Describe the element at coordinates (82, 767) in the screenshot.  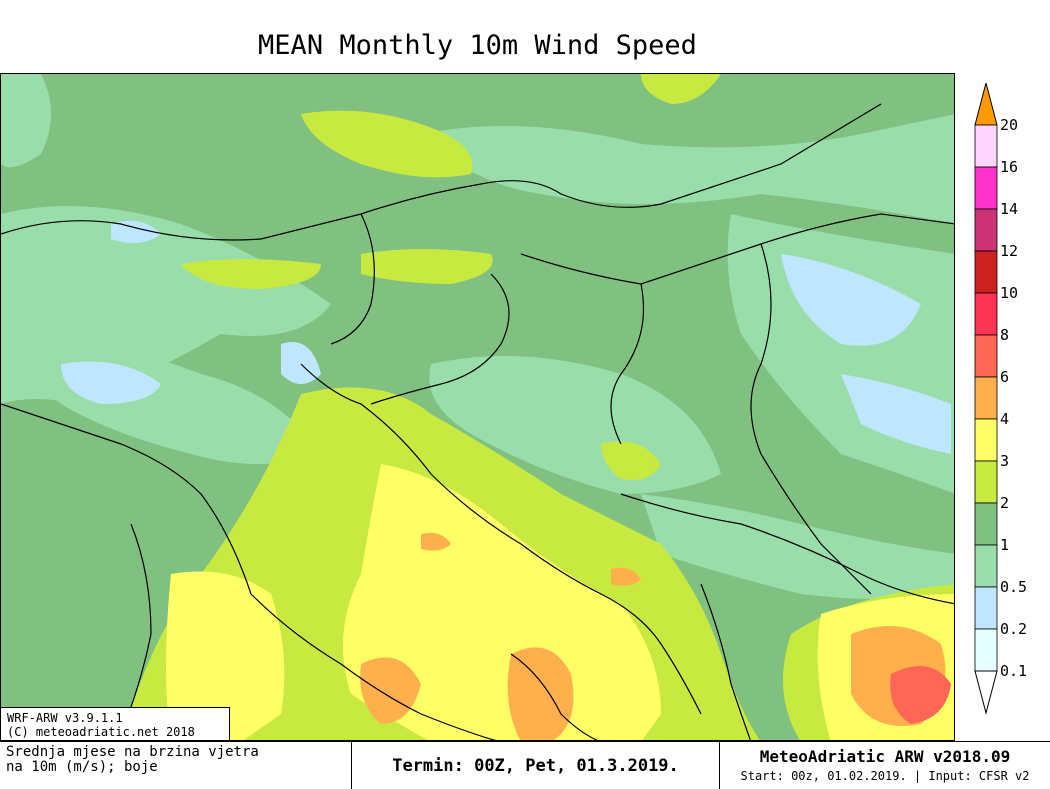
I see `description-line-2: na 10m (m/s); boje` at that location.